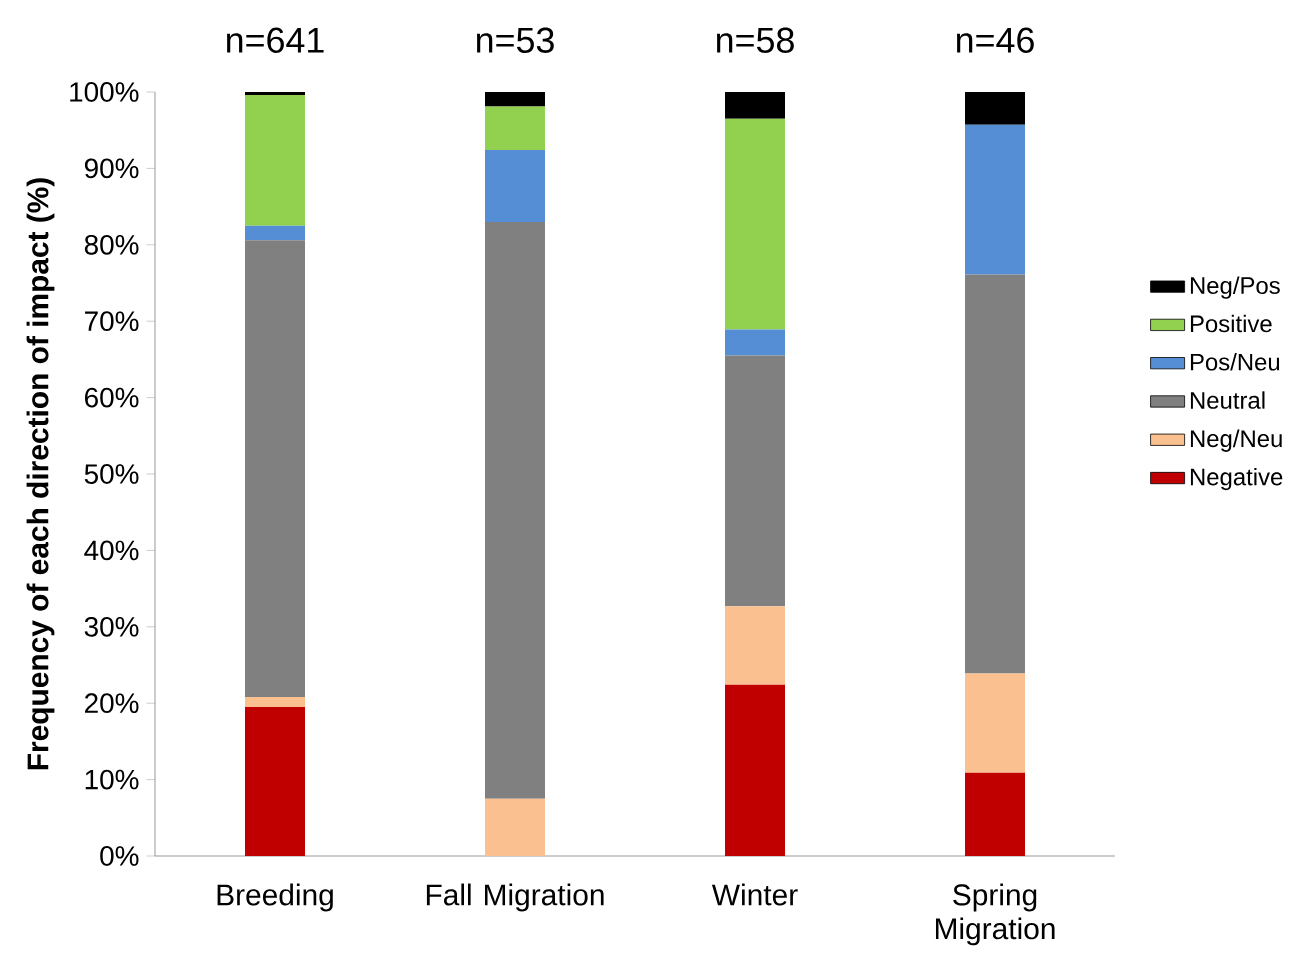 This screenshot has height=973, width=1289. Describe the element at coordinates (1236, 479) in the screenshot. I see `legend-label: Negative` at that location.